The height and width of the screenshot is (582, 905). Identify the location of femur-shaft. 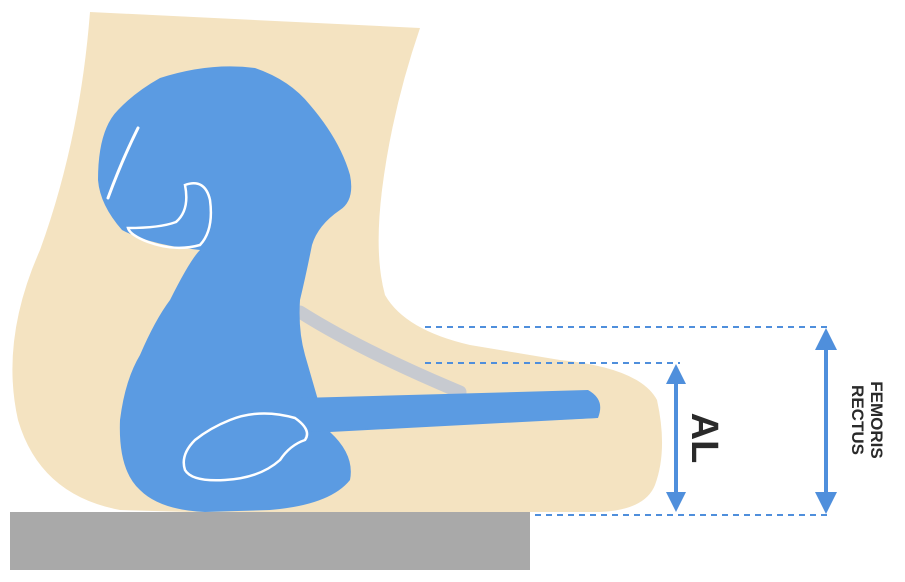
(450, 411).